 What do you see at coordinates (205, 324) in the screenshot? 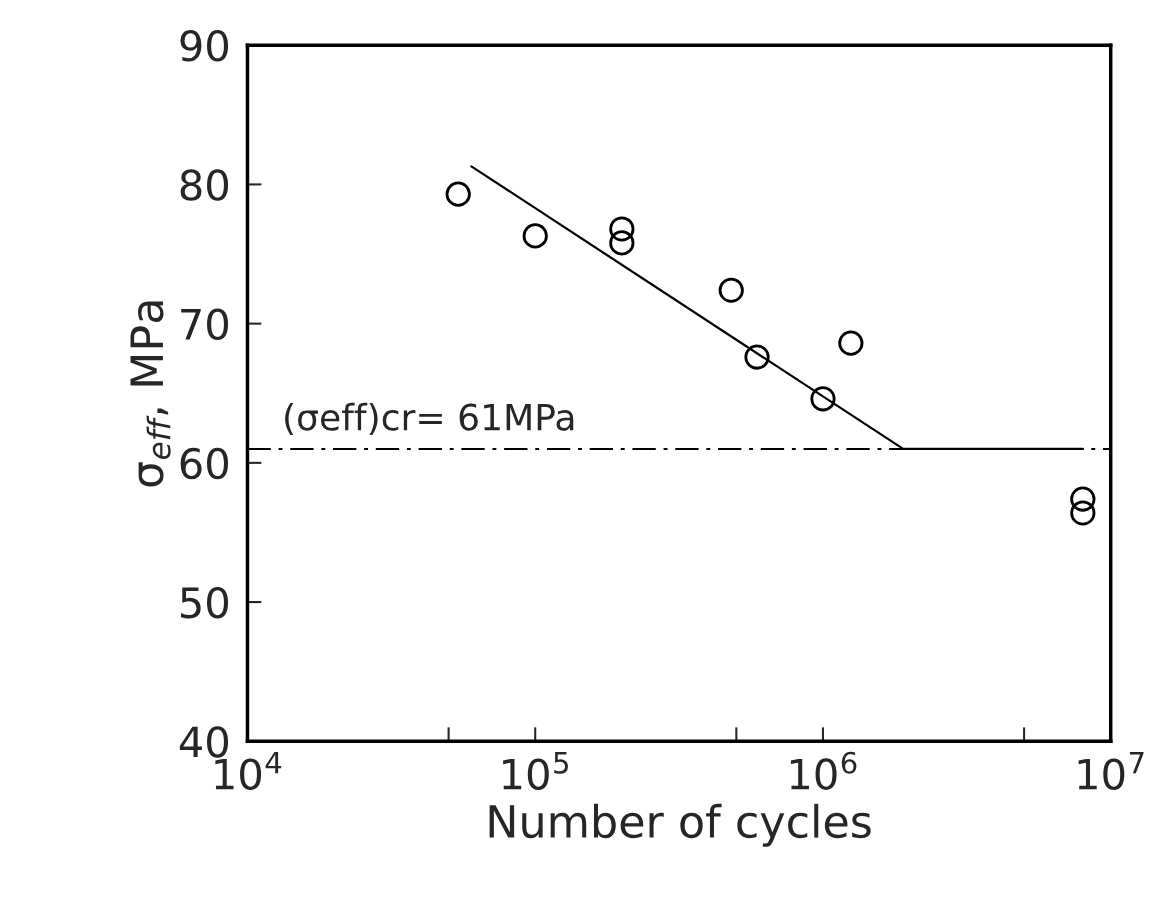
I see `y-tick-label: 70` at bounding box center [205, 324].